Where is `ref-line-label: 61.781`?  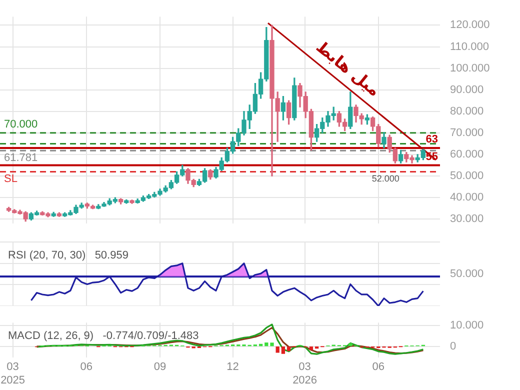
ref-line-label: 61.781 is located at coordinates (21, 158).